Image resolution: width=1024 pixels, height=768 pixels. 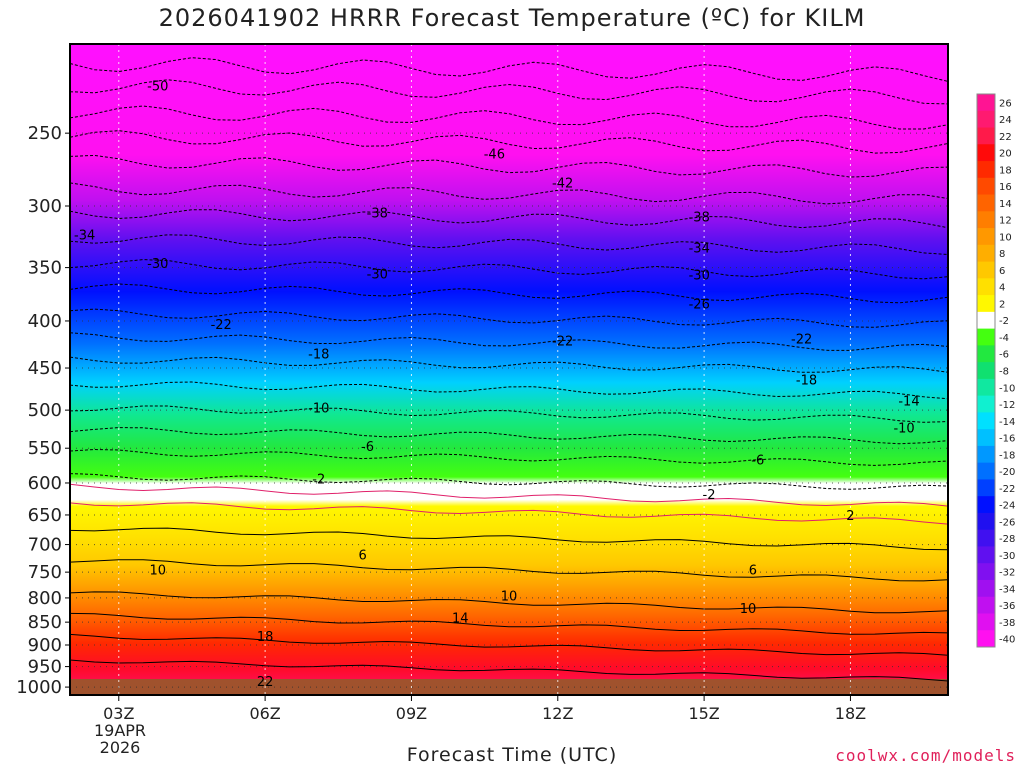 What do you see at coordinates (512, 755) in the screenshot?
I see `x-axis-label: Forecast Time (UTC)` at bounding box center [512, 755].